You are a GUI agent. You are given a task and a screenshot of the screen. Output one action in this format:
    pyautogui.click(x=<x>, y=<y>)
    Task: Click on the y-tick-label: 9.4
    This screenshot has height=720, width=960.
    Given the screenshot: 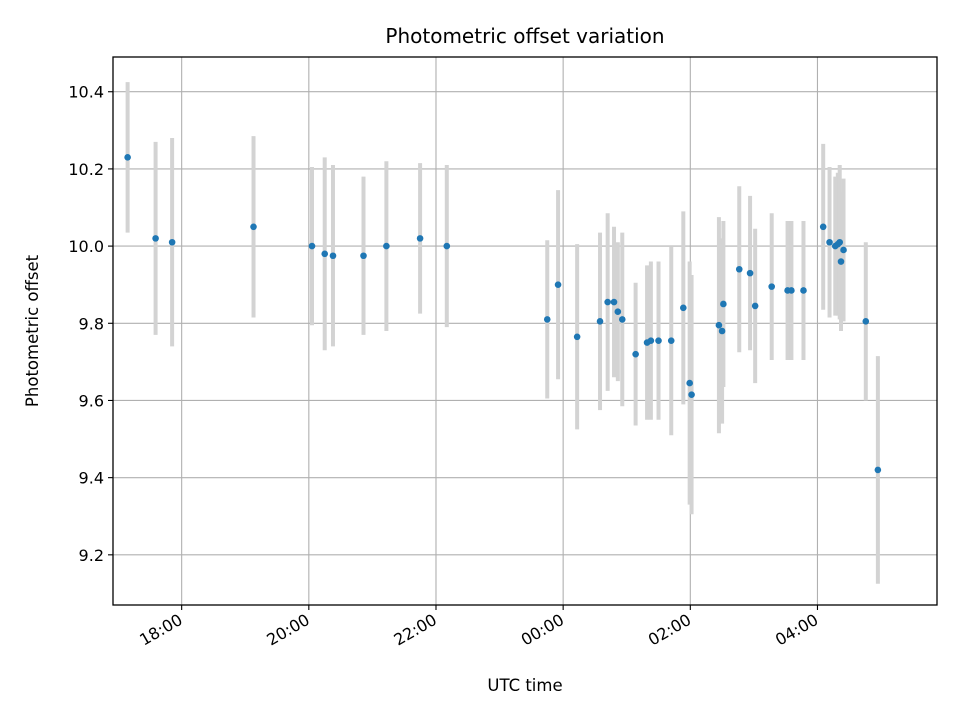 What is the action you would take?
    pyautogui.click(x=91, y=478)
    